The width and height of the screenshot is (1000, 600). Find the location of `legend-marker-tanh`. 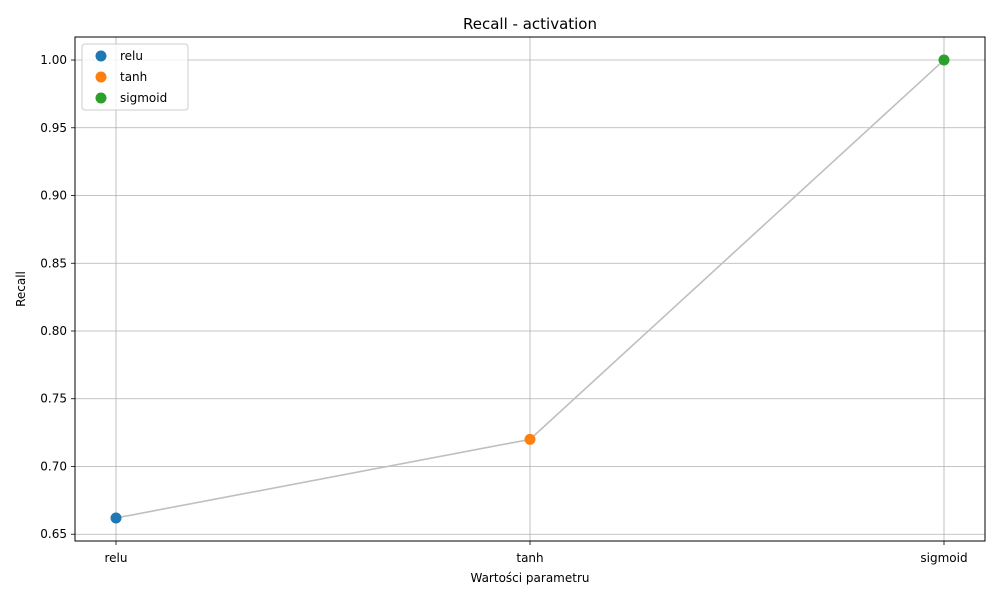

legend-marker-tanh is located at coordinates (101, 77).